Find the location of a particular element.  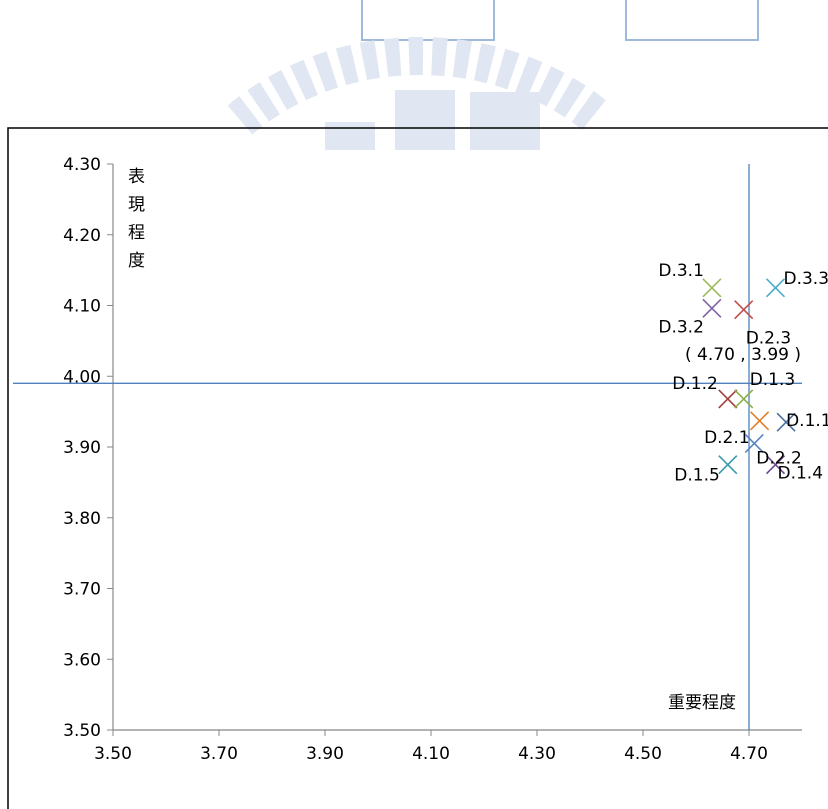

point-label: D.2.3 is located at coordinates (769, 339).